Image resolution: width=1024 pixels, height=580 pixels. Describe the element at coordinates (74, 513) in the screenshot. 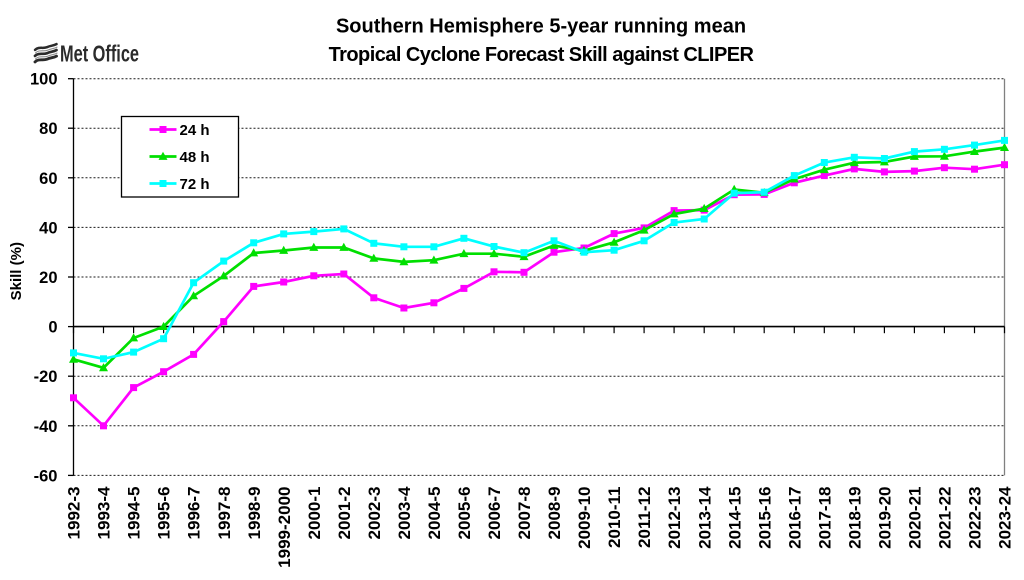

I see `svg-text: 1992-3` at that location.